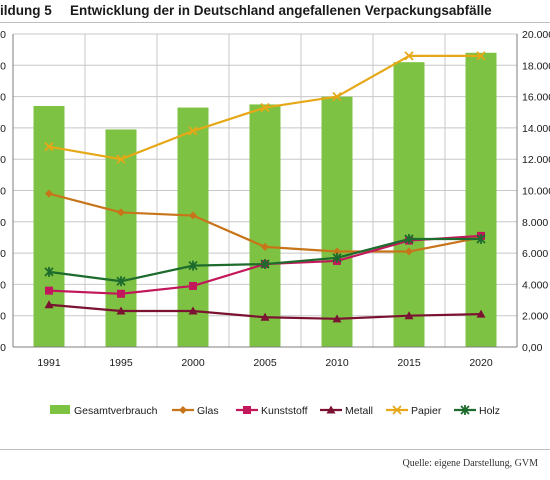 The image size is (550, 480). Describe the element at coordinates (536, 160) in the screenshot. I see `y-tick-label-right: 12.000` at that location.